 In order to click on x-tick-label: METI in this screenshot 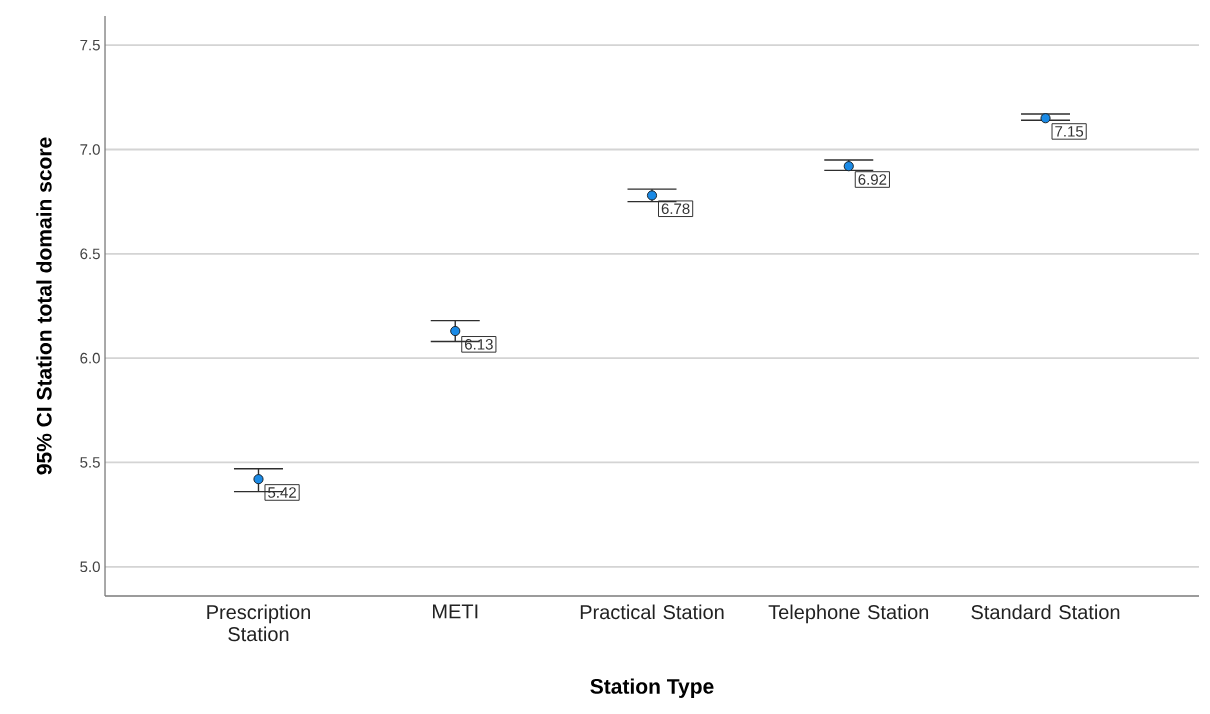, I will do `click(455, 611)`.